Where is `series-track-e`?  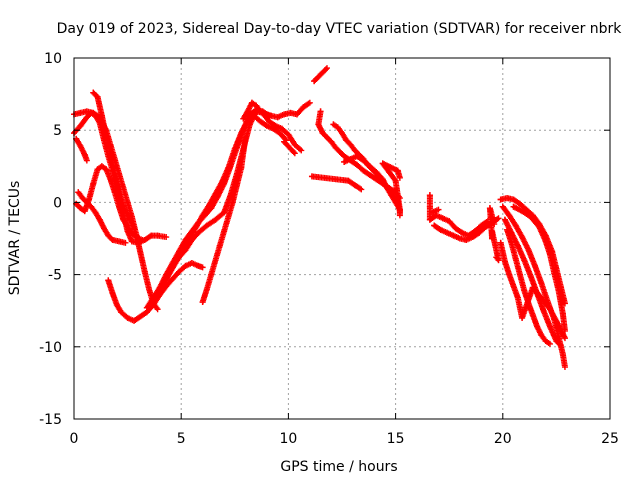 series-track-e is located at coordinates (102, 217).